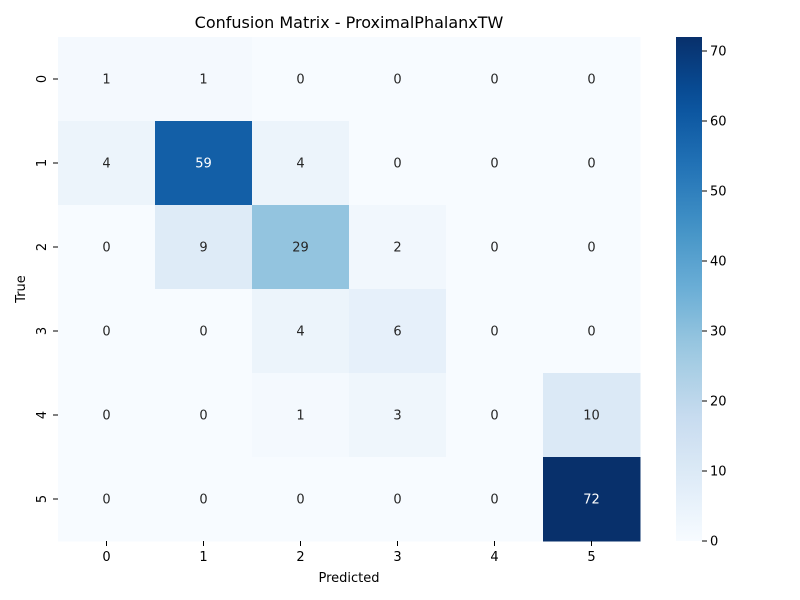 Image resolution: width=800 pixels, height=600 pixels. What do you see at coordinates (300, 557) in the screenshot?
I see `x-tick-label-2: 2` at bounding box center [300, 557].